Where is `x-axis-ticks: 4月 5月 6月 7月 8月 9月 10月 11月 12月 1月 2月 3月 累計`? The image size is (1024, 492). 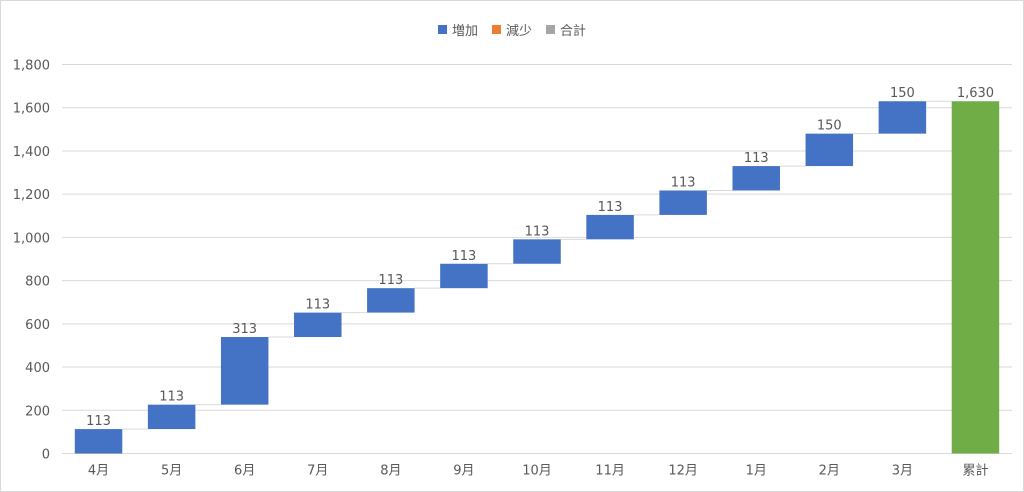
x-axis-ticks: 4月 5月 6月 7月 8月 9月 10月 11月 12月 1月 2月 3月 累計 is located at coordinates (538, 471).